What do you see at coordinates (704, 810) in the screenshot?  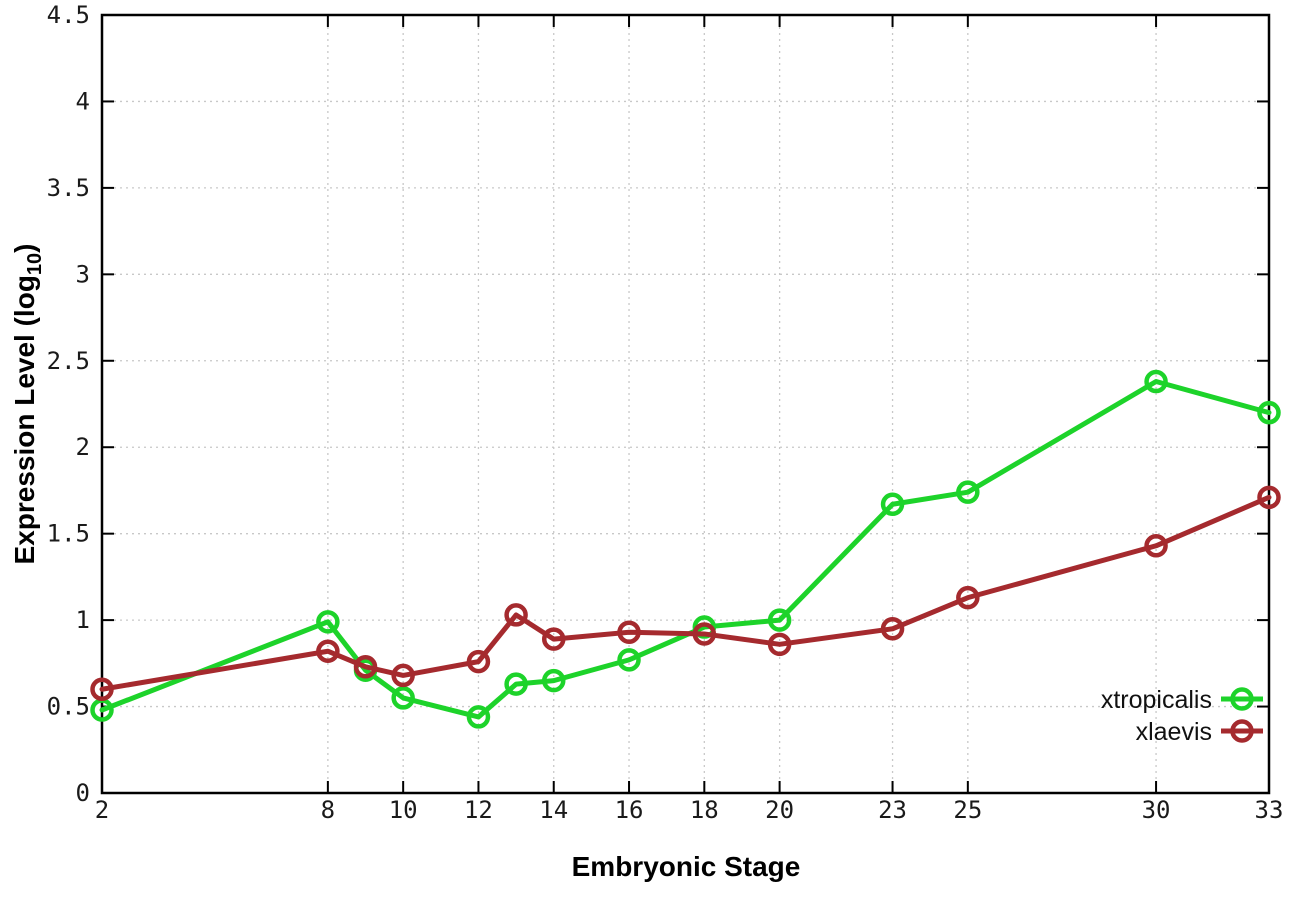 I see `x-tick-label: 18` at bounding box center [704, 810].